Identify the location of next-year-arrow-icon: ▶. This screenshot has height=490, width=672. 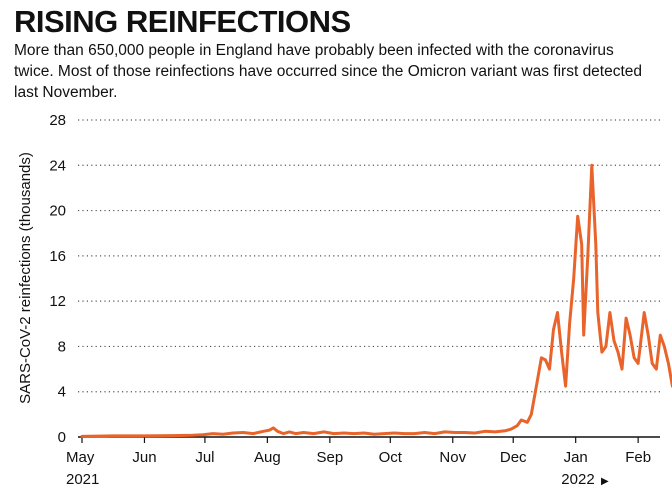
(605, 481).